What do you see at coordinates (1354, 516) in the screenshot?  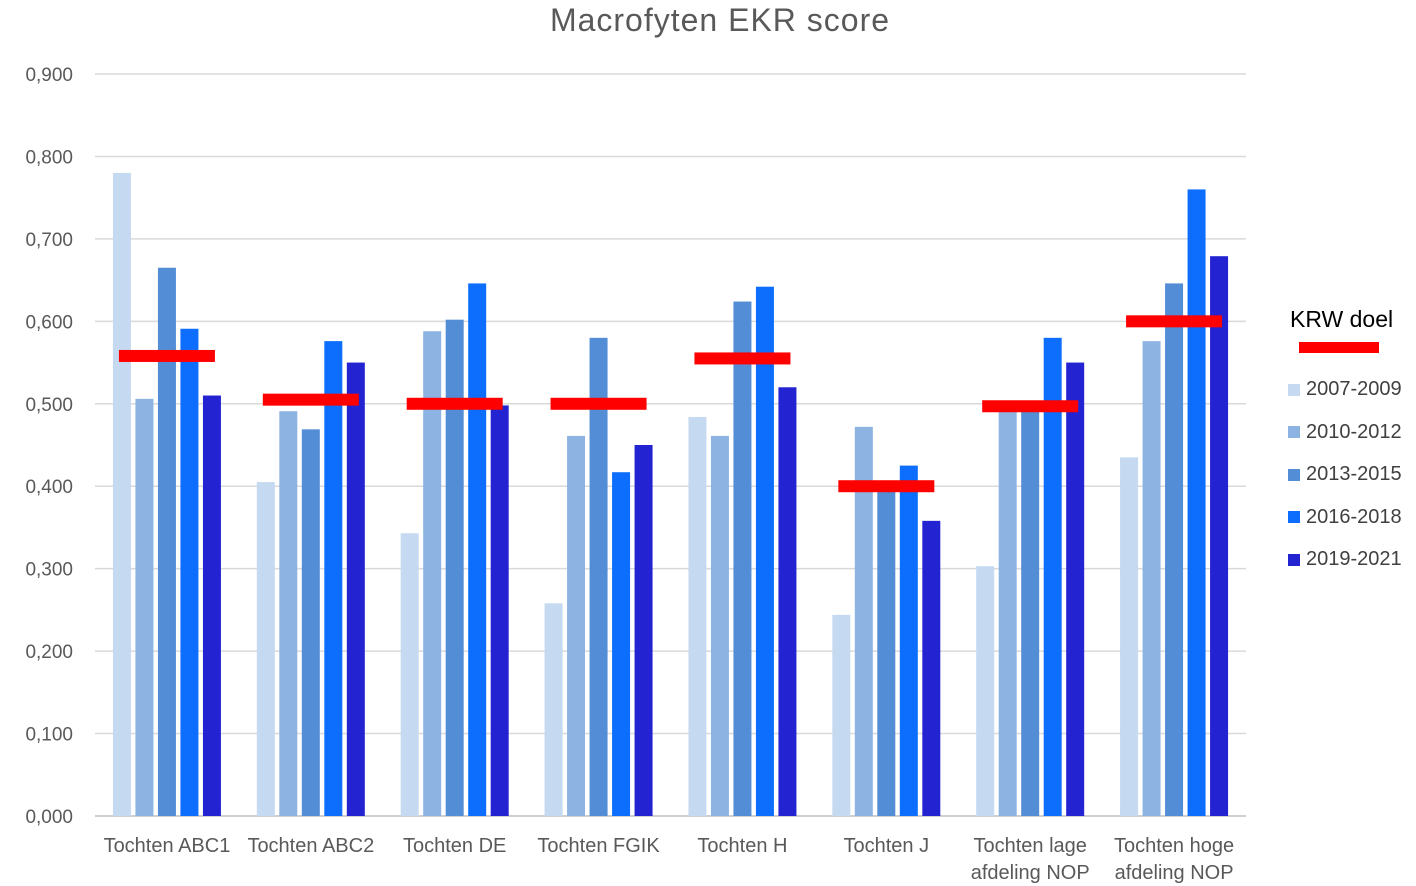 I see `legend-label: 2016-2018` at bounding box center [1354, 516].